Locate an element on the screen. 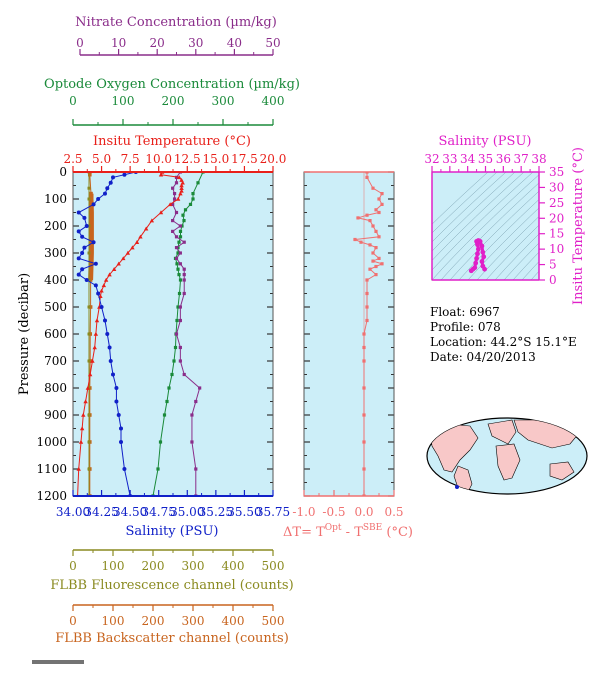 The image size is (608, 684). ts-salinity-ticks: 32 33 34 35 36 37 38 is located at coordinates (485, 162).